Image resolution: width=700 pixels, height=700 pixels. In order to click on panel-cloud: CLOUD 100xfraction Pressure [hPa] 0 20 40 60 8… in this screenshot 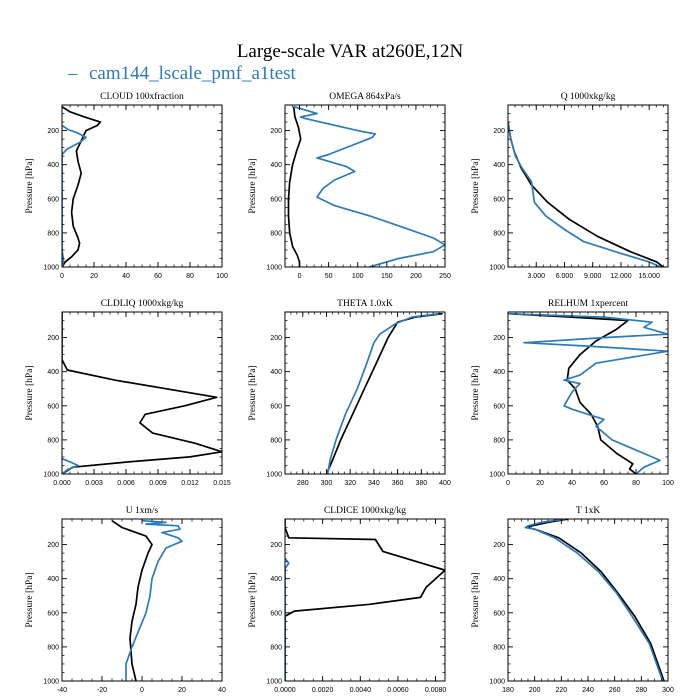, I will do `click(126, 185)`.